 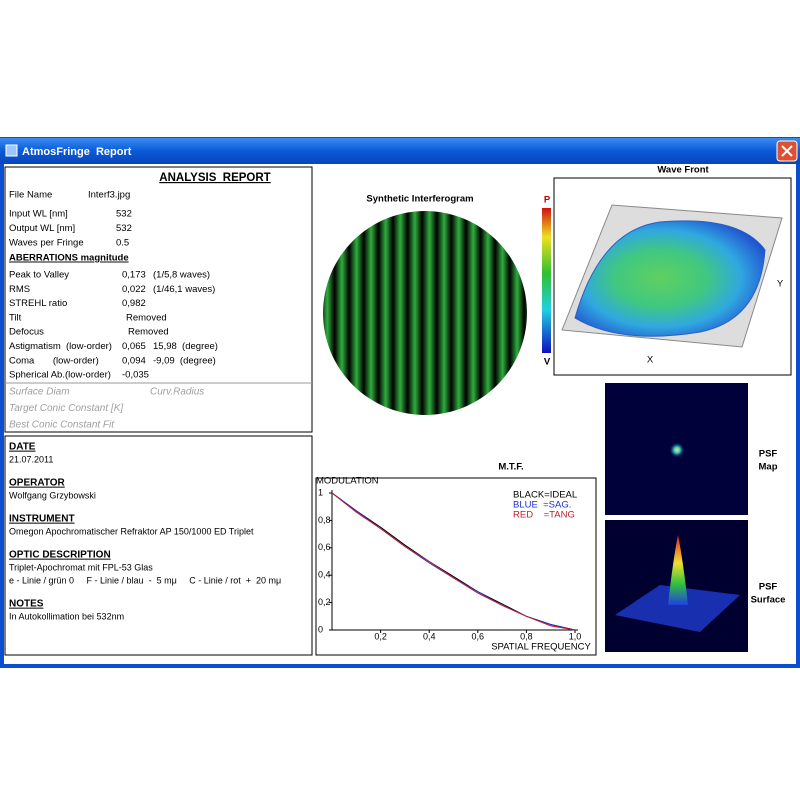 What do you see at coordinates (26, 604) in the screenshot?
I see `note-heading: NOTES` at bounding box center [26, 604].